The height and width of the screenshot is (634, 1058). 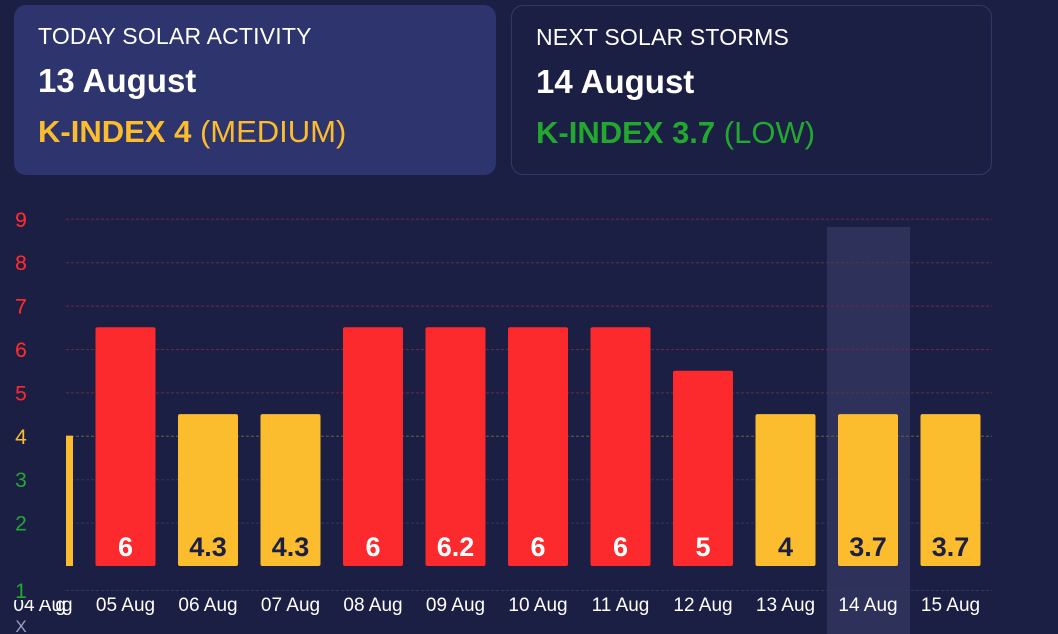 I want to click on y-tick-label: 5, so click(x=21, y=393).